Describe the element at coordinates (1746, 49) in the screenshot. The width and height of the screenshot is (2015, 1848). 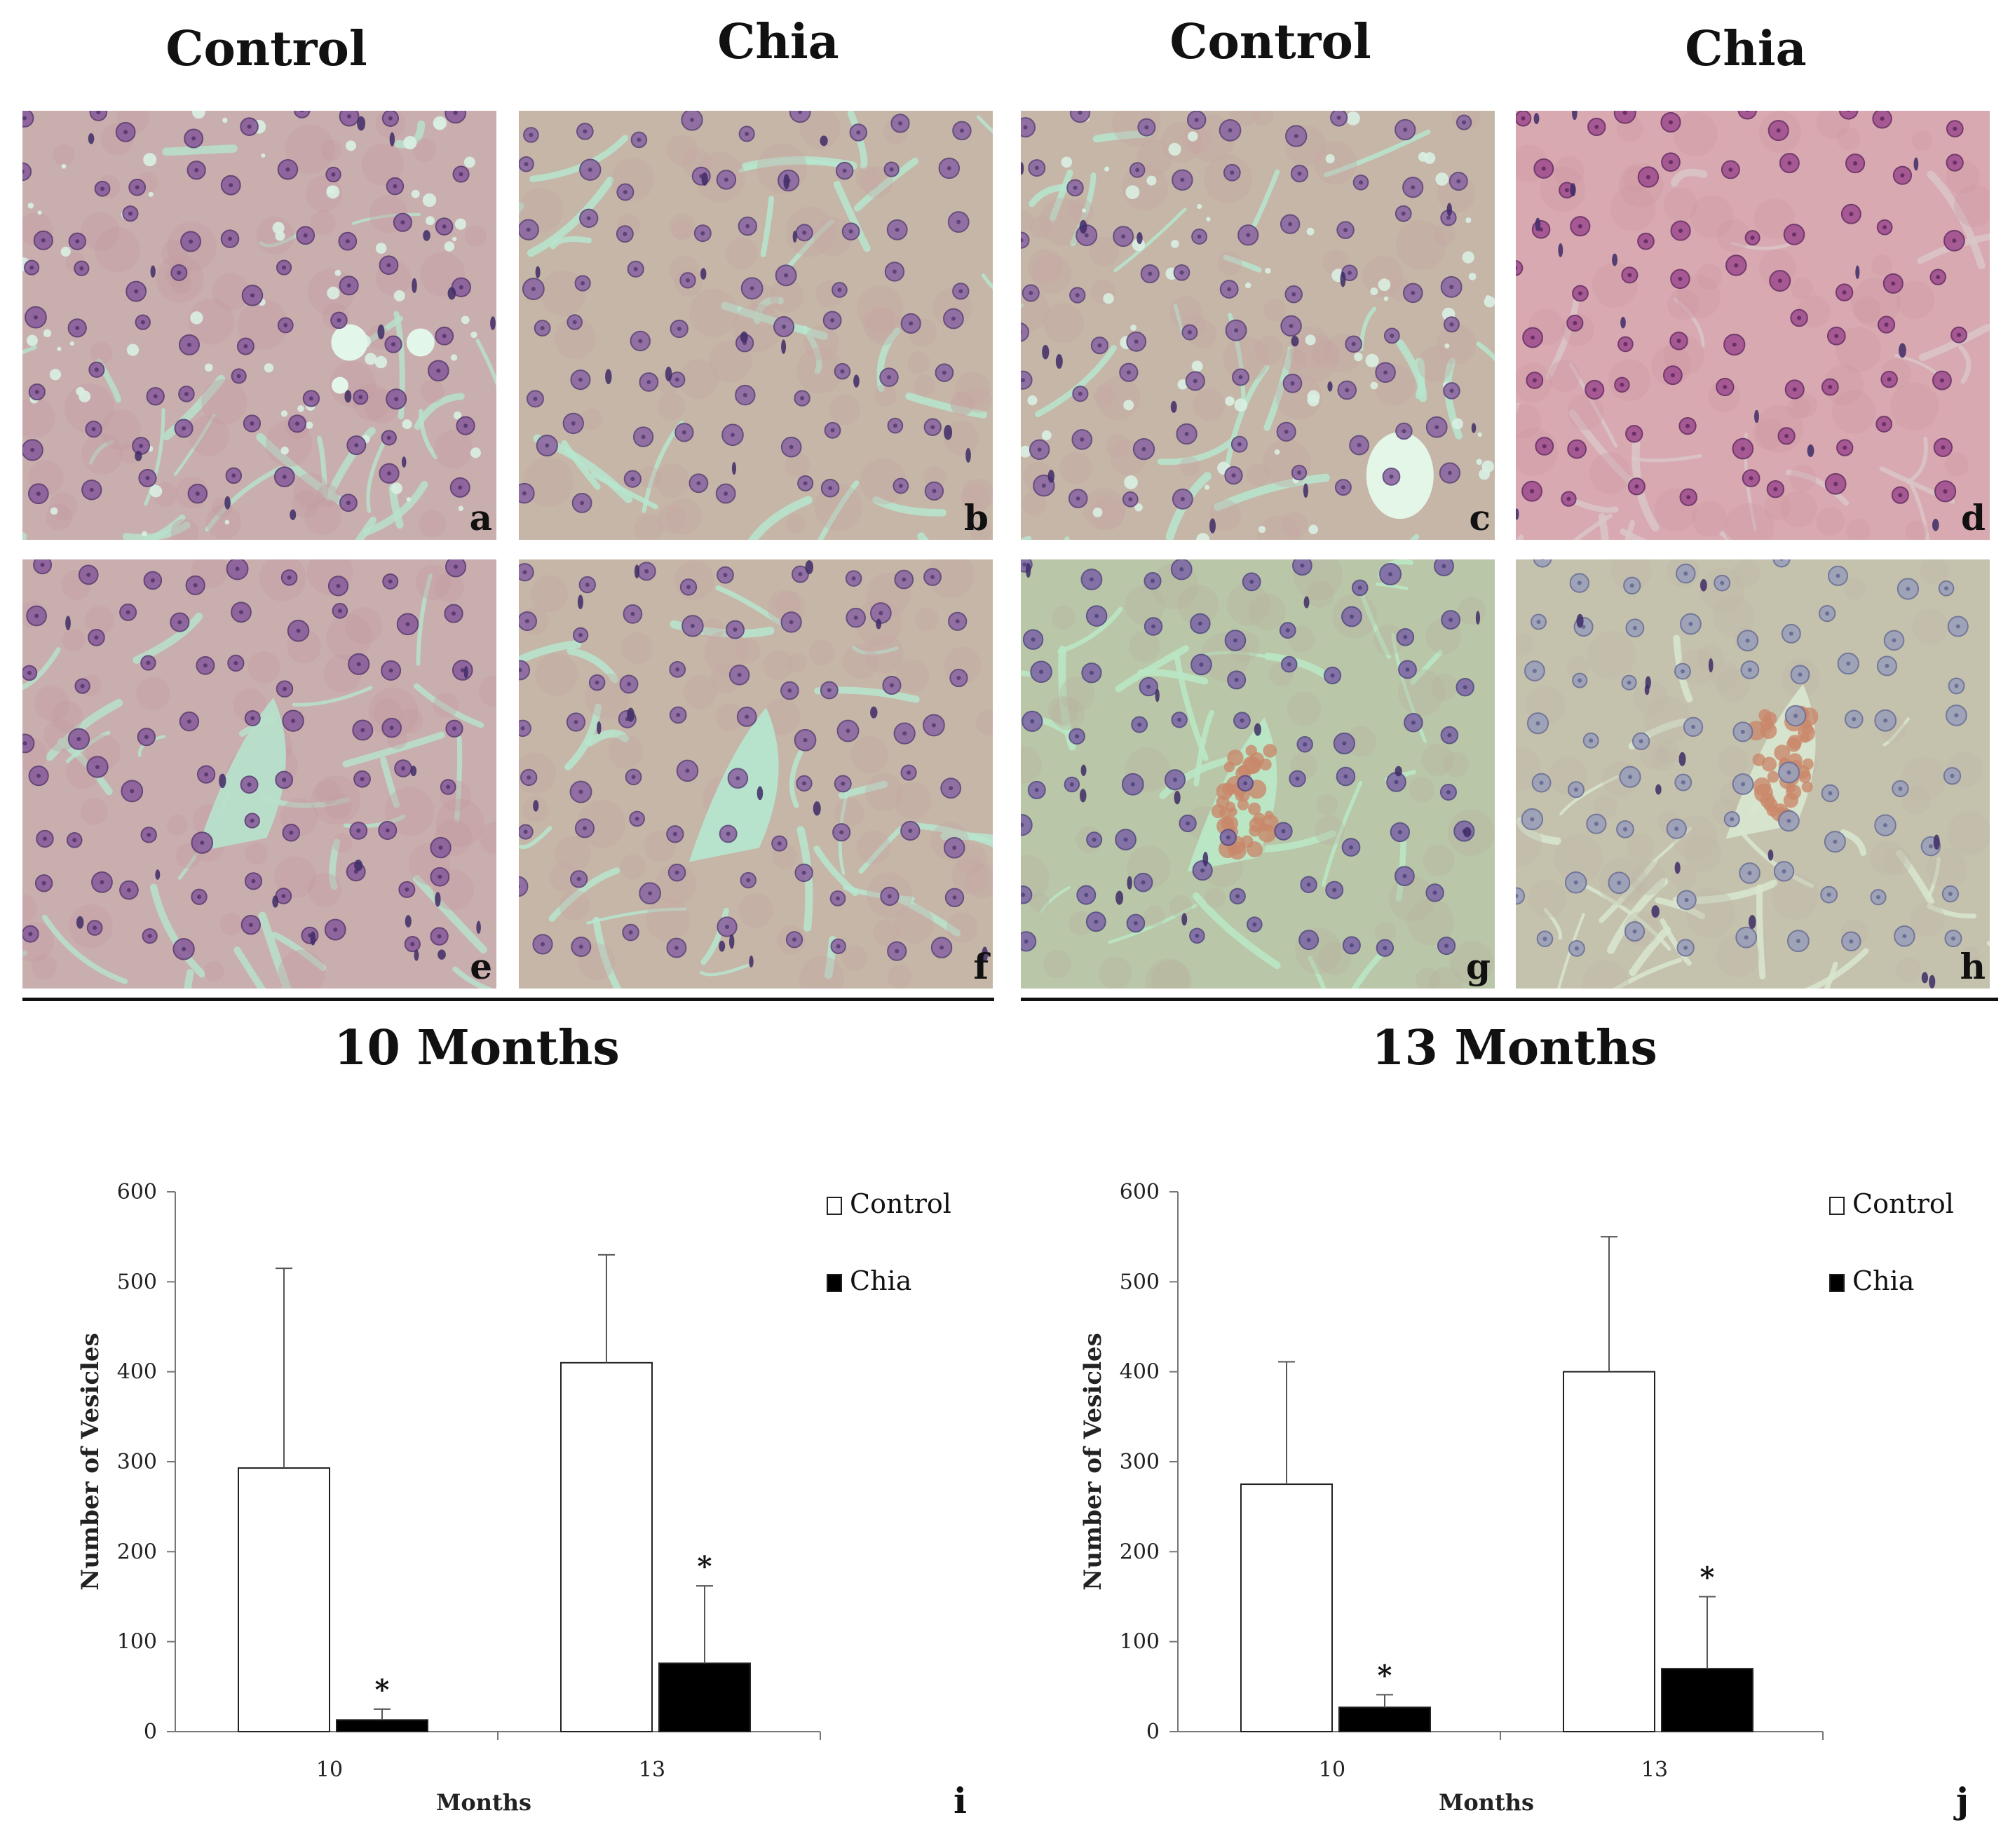
I see `column-heading-chia-13: Chia` at that location.